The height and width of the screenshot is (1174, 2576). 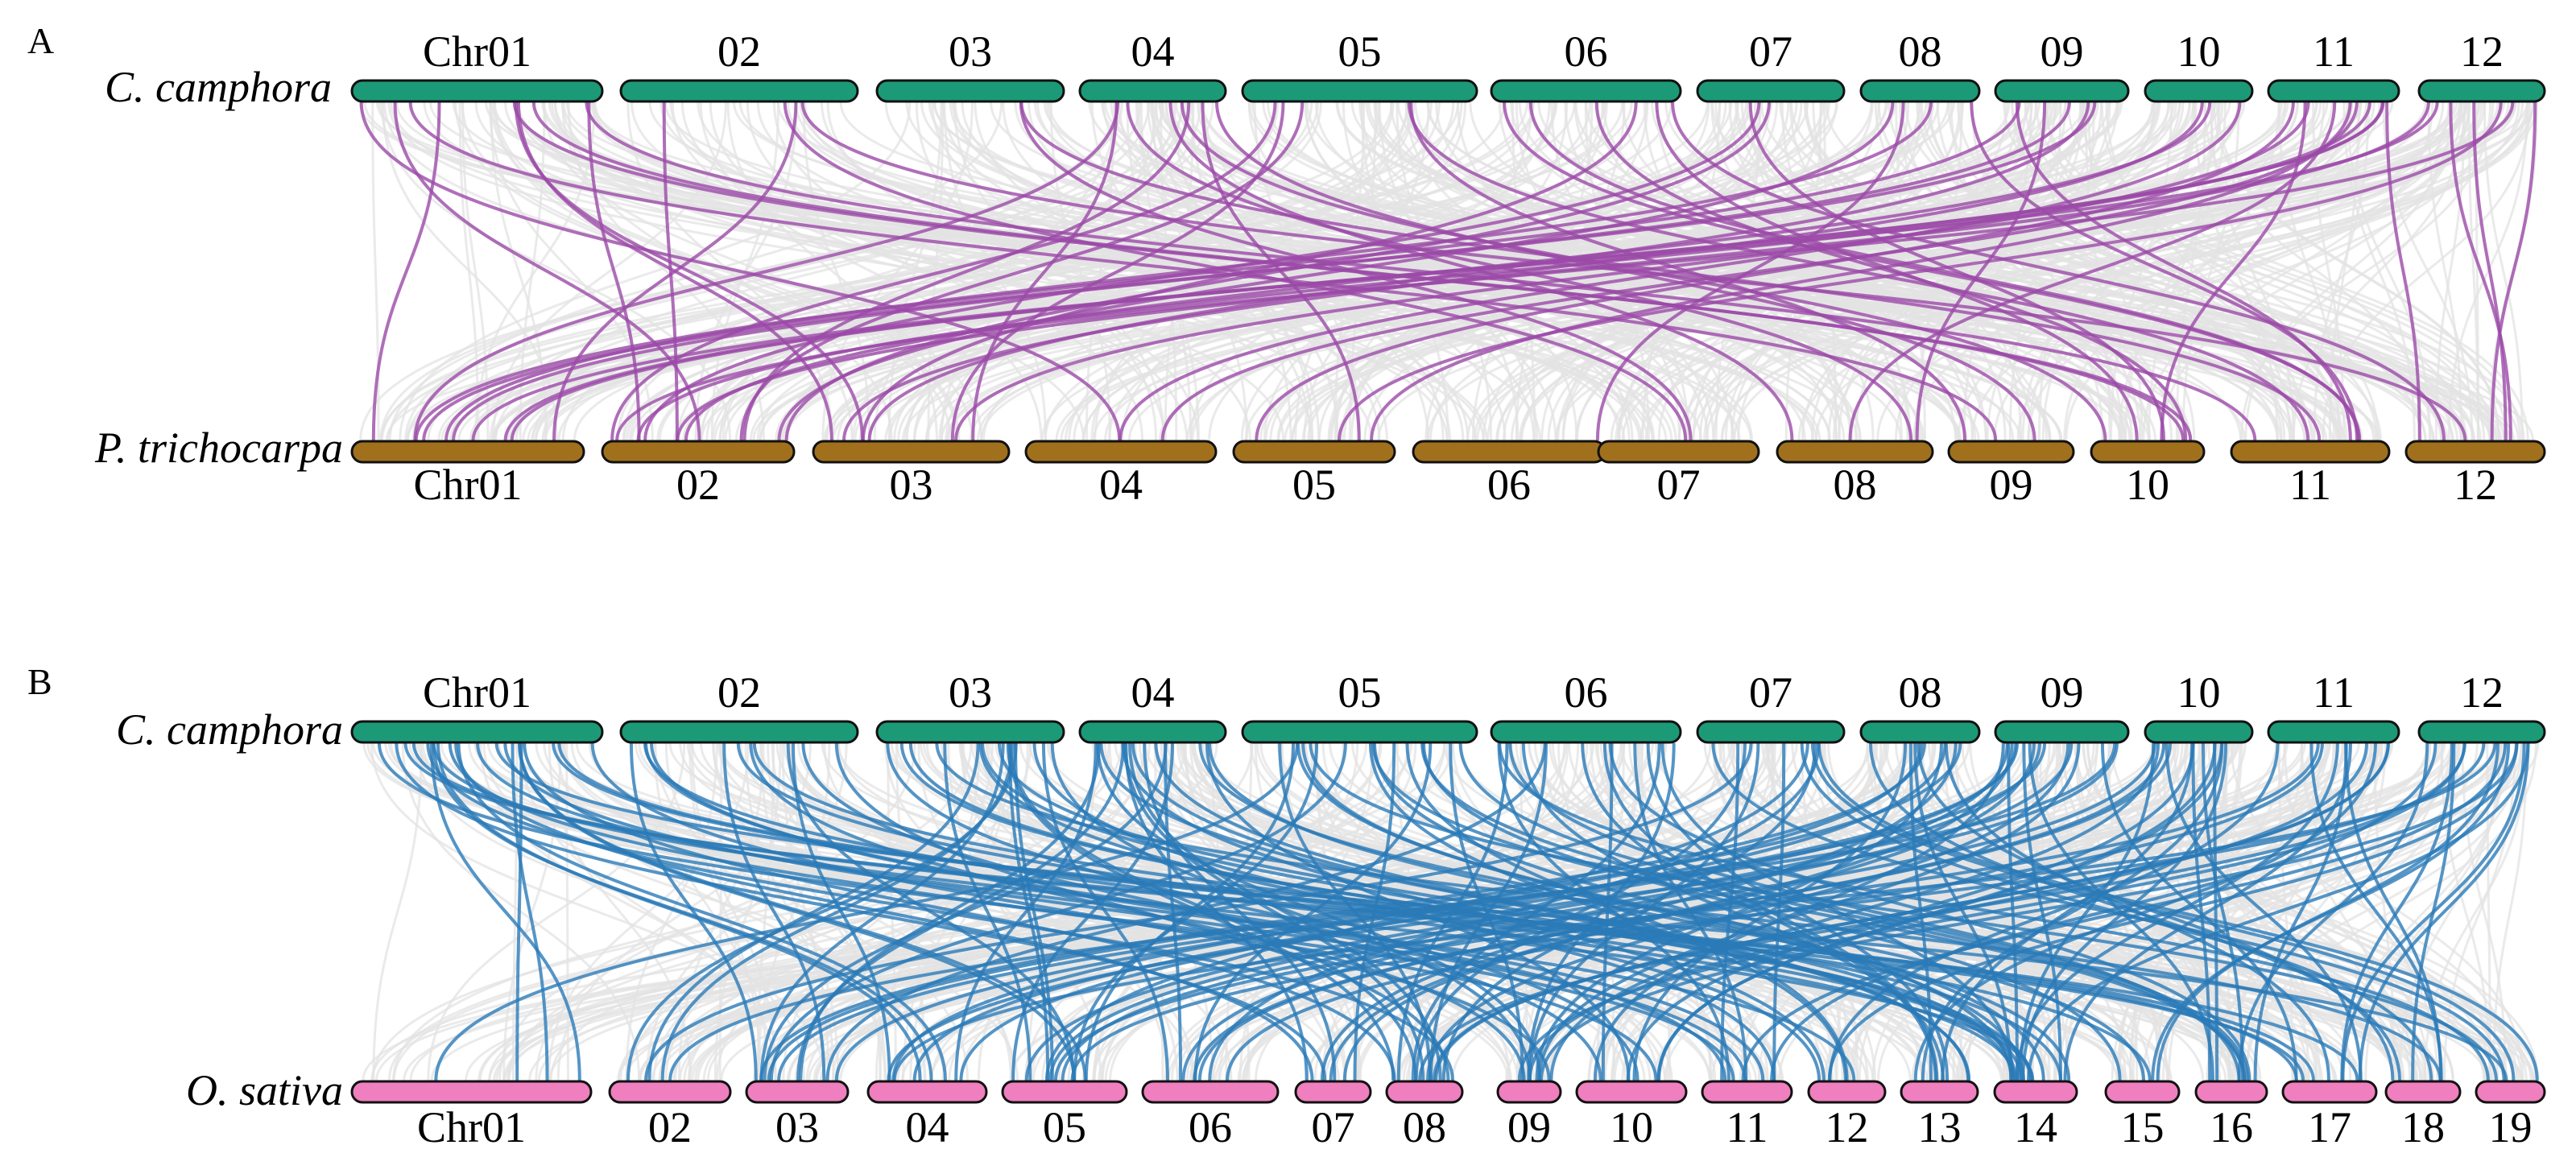 What do you see at coordinates (2482, 692) in the screenshot?
I see `panel-b-top-chromosome-label-12: 12` at bounding box center [2482, 692].